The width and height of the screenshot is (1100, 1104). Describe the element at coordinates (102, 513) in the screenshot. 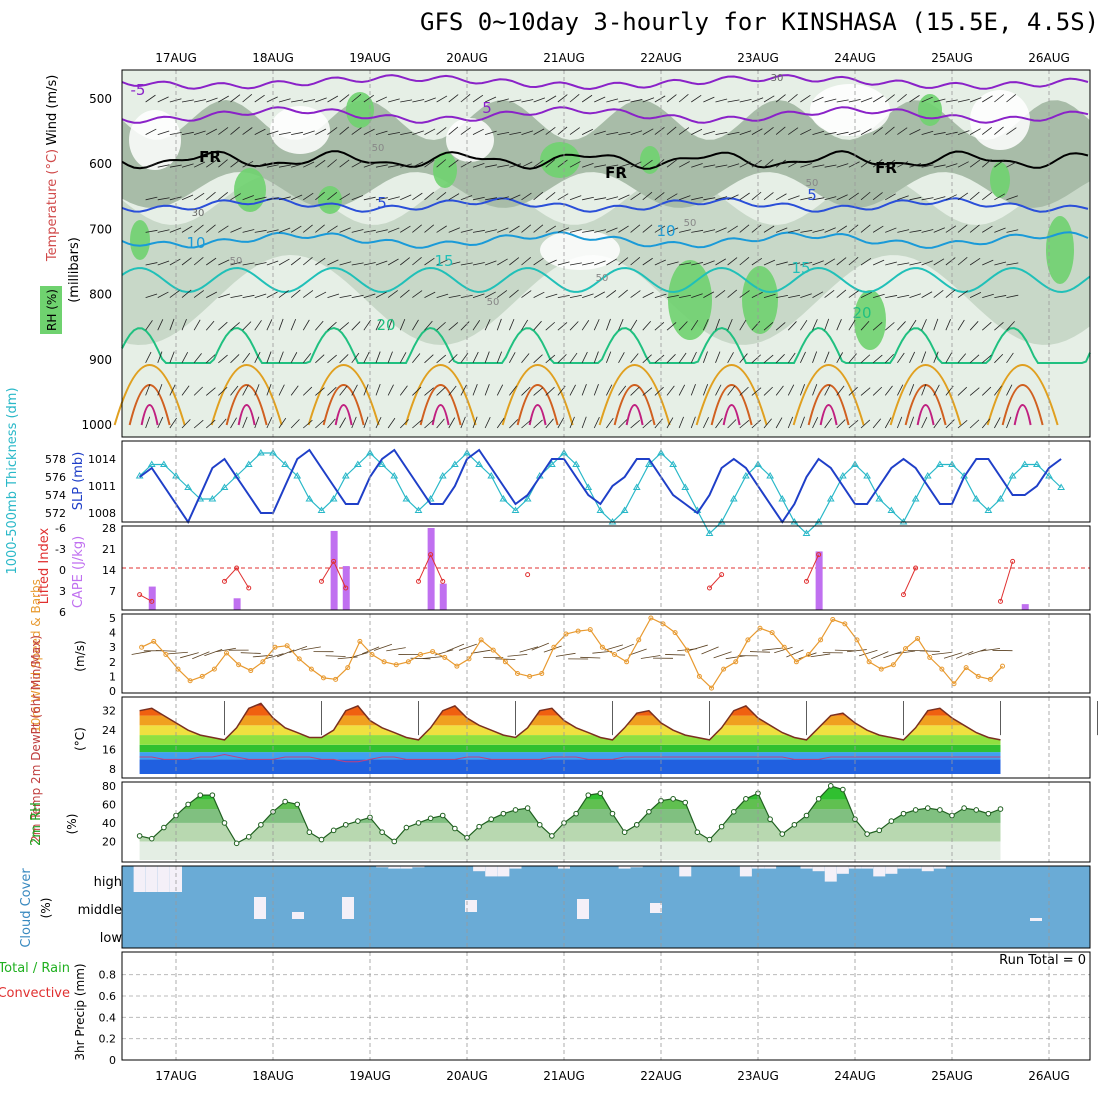

I see `slp-right-tick: 1008` at that location.